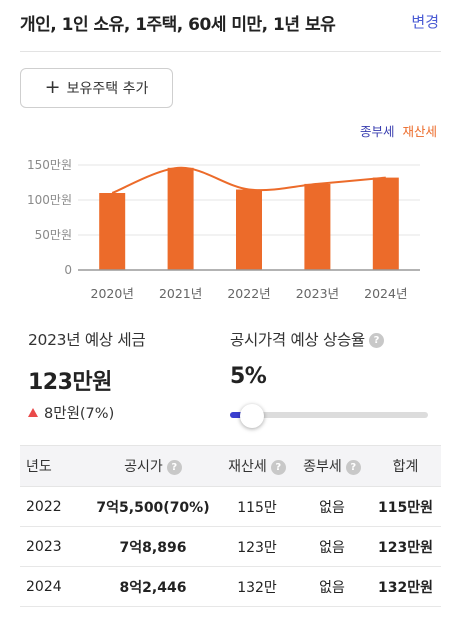 This screenshot has height=617, width=451. Describe the element at coordinates (405, 547) in the screenshot. I see `cell-total: 123만원` at that location.